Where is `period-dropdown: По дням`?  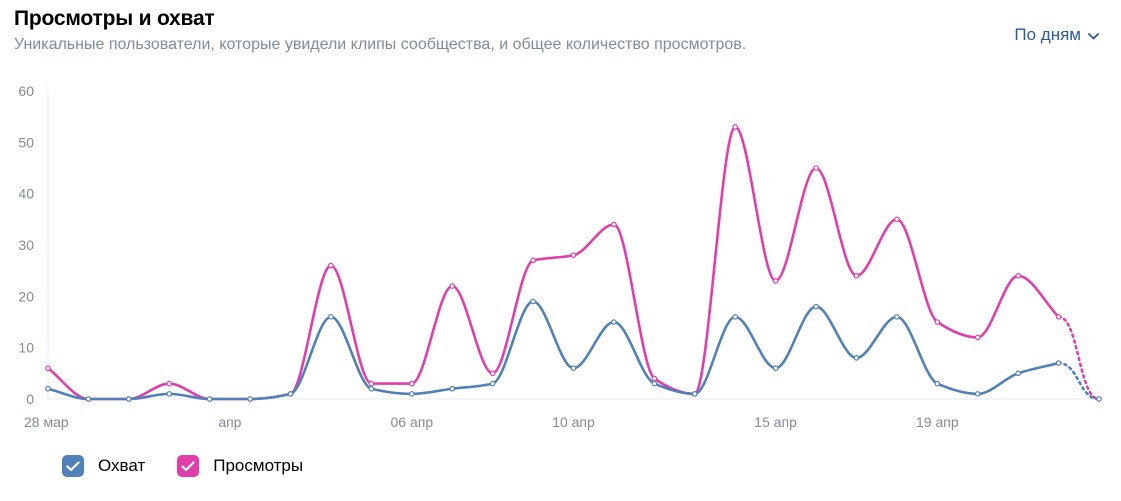 period-dropdown: По дням is located at coordinates (1056, 35).